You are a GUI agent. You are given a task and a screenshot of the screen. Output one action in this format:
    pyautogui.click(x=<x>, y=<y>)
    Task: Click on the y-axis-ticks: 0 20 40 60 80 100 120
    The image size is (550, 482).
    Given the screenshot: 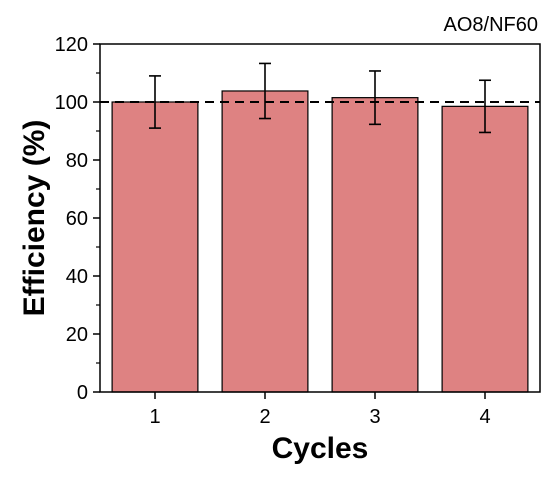 What is the action you would take?
    pyautogui.click(x=77, y=219)
    